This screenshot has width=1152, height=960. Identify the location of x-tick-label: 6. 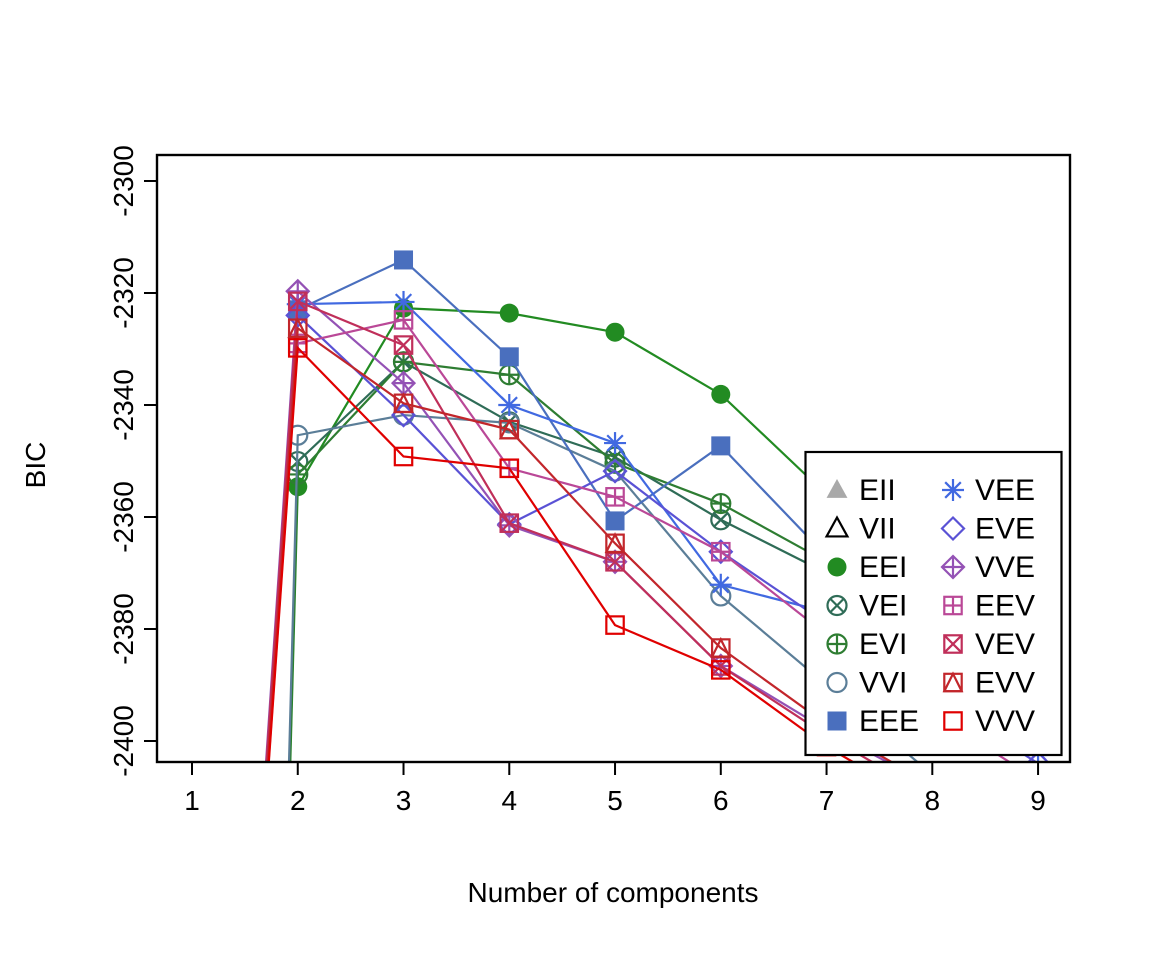
(721, 800).